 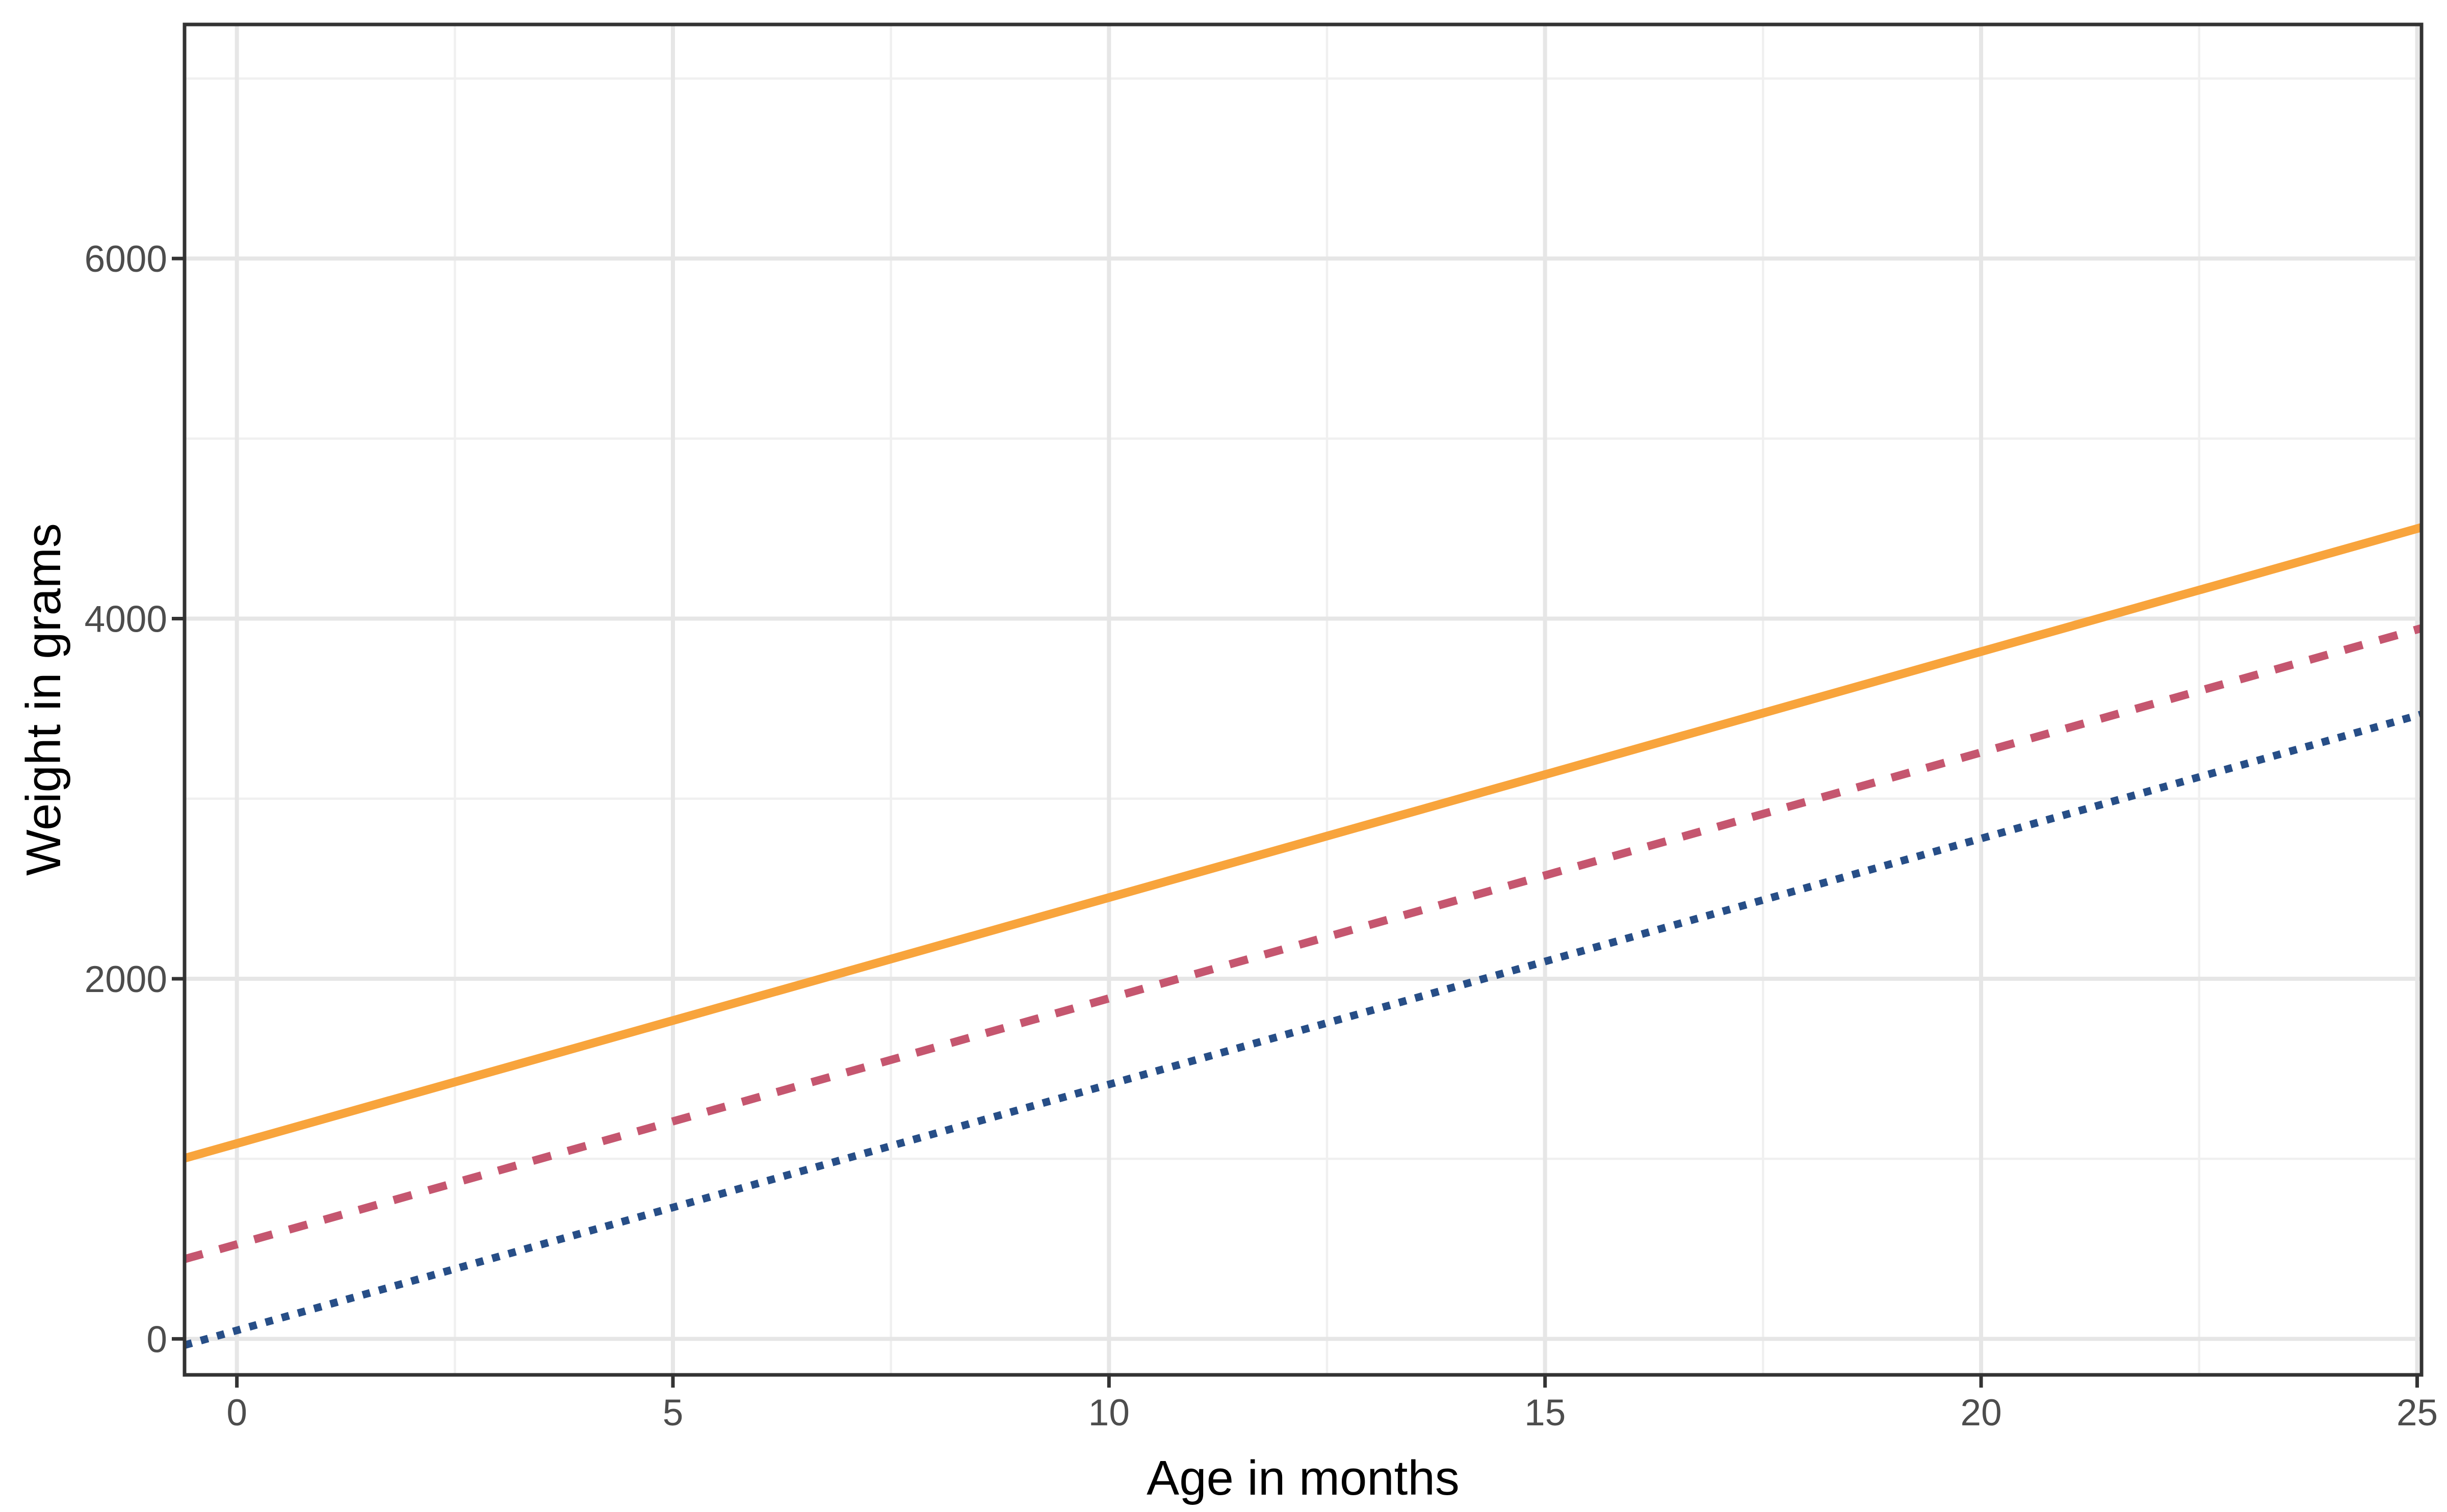 What do you see at coordinates (1109, 1412) in the screenshot?
I see `x-tick-label: 10` at bounding box center [1109, 1412].